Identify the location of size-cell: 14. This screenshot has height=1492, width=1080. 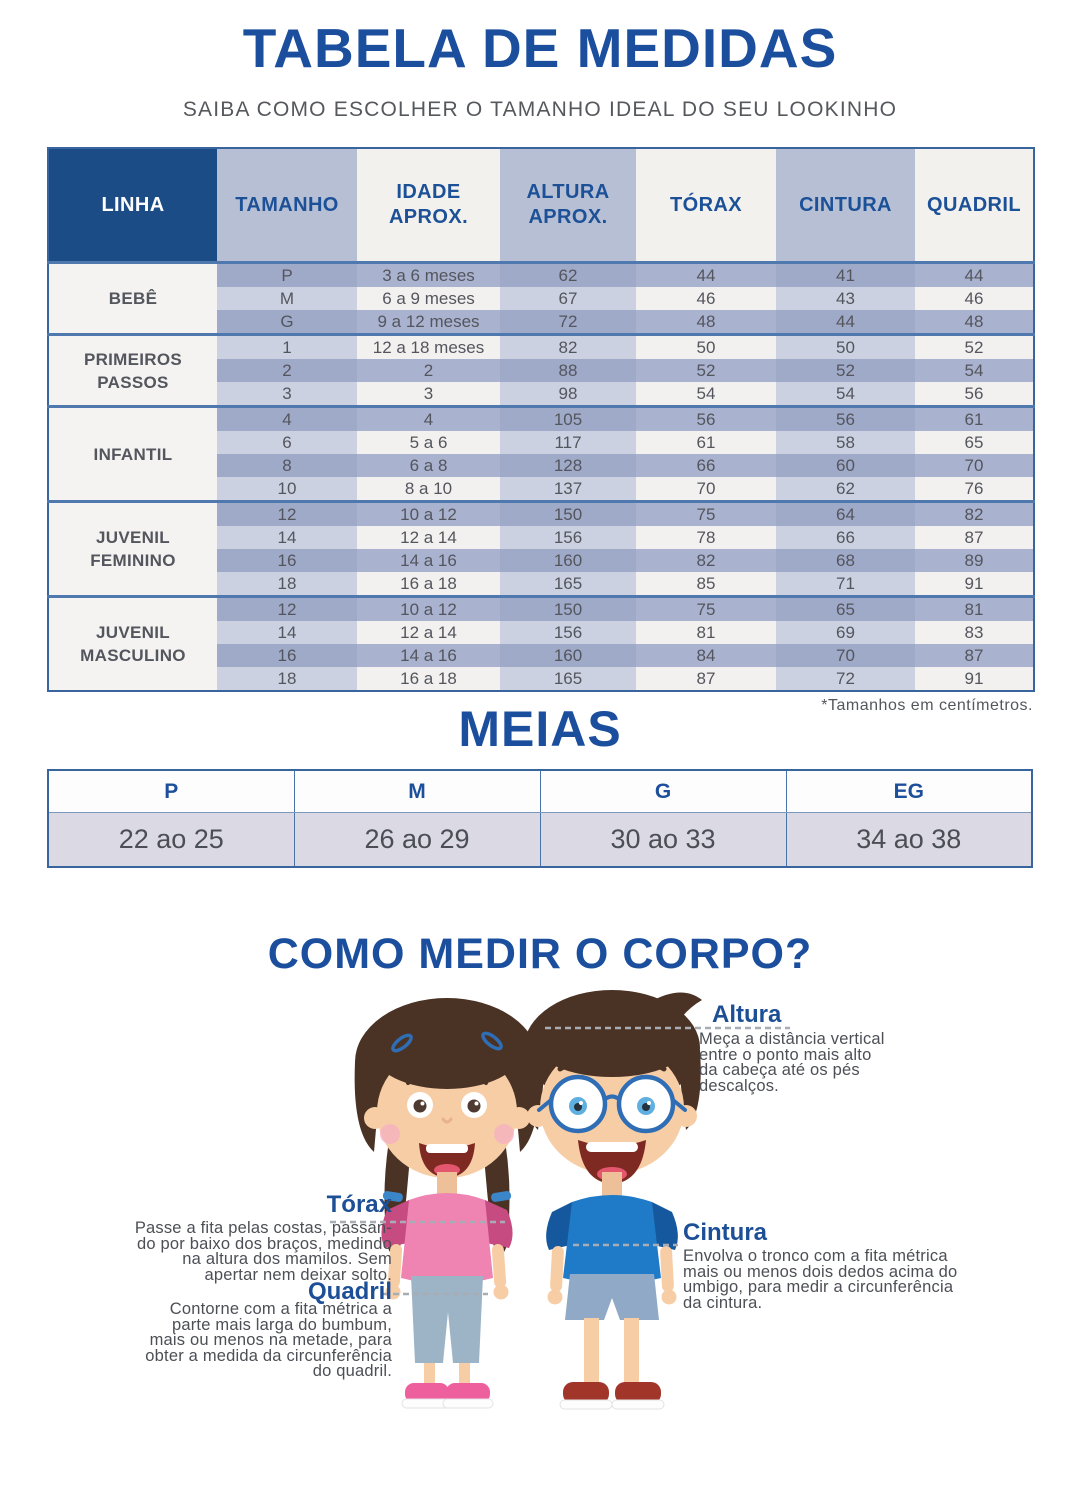
(287, 632).